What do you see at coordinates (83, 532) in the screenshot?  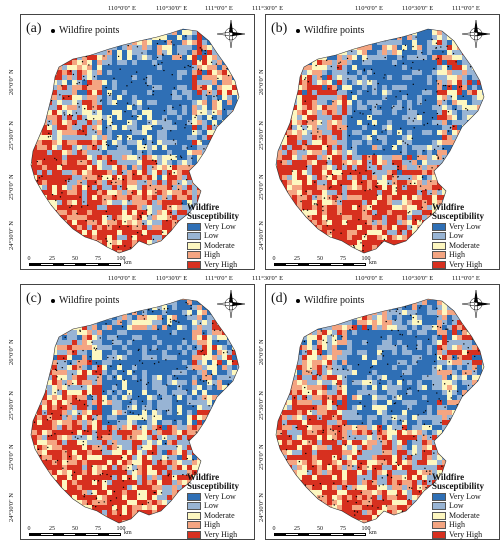 I see `scale-bar: 0 25 50 75 100 km` at bounding box center [83, 532].